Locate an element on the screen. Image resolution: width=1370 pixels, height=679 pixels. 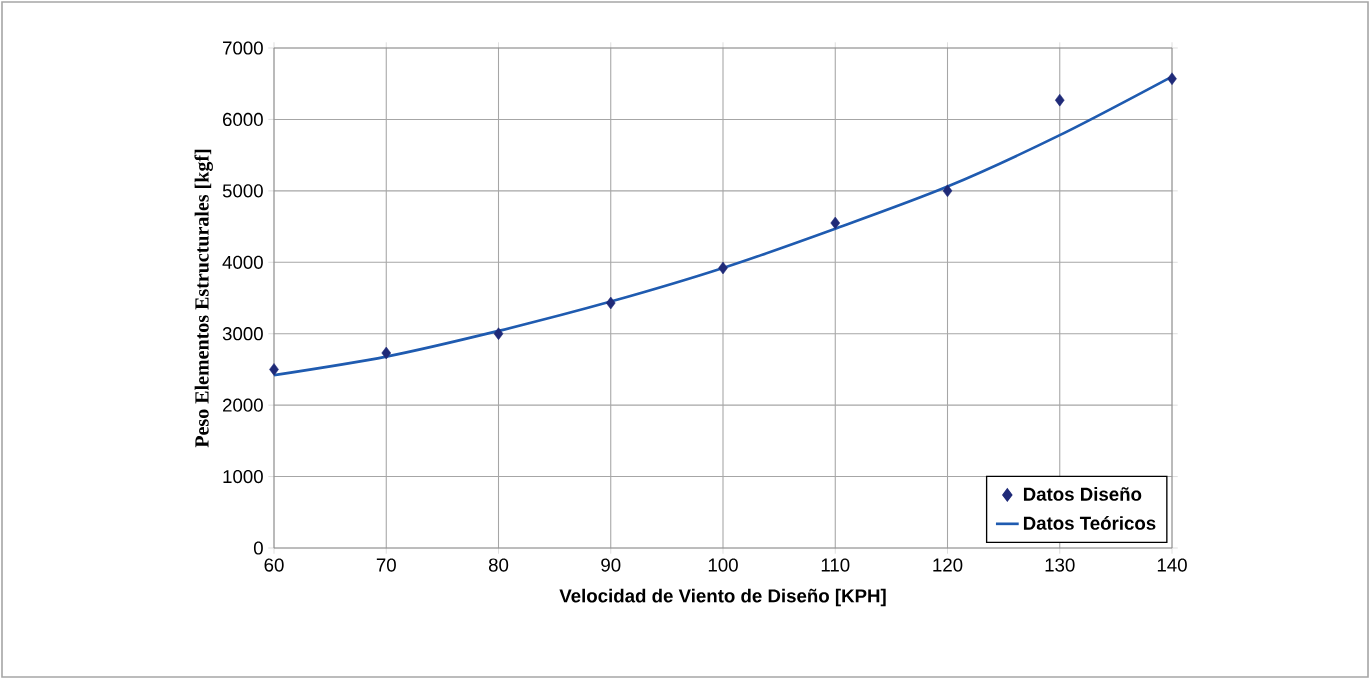
x-tick-label: 140 is located at coordinates (1172, 565).